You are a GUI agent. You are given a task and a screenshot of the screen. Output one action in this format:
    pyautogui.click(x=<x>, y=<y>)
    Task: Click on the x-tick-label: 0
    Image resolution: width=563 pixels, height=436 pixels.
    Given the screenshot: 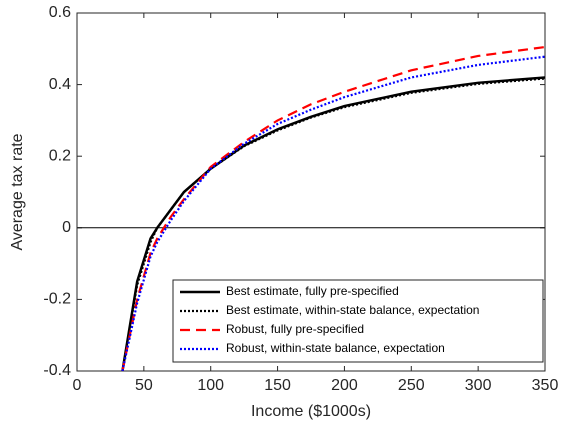 What is the action you would take?
    pyautogui.click(x=77, y=385)
    